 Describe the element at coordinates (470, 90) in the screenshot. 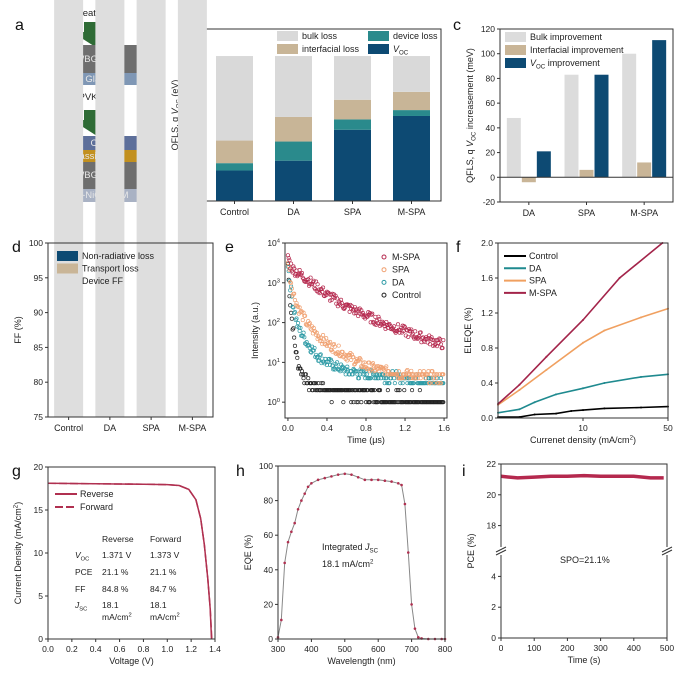

I see `text-run: increasement (meV)` at that location.